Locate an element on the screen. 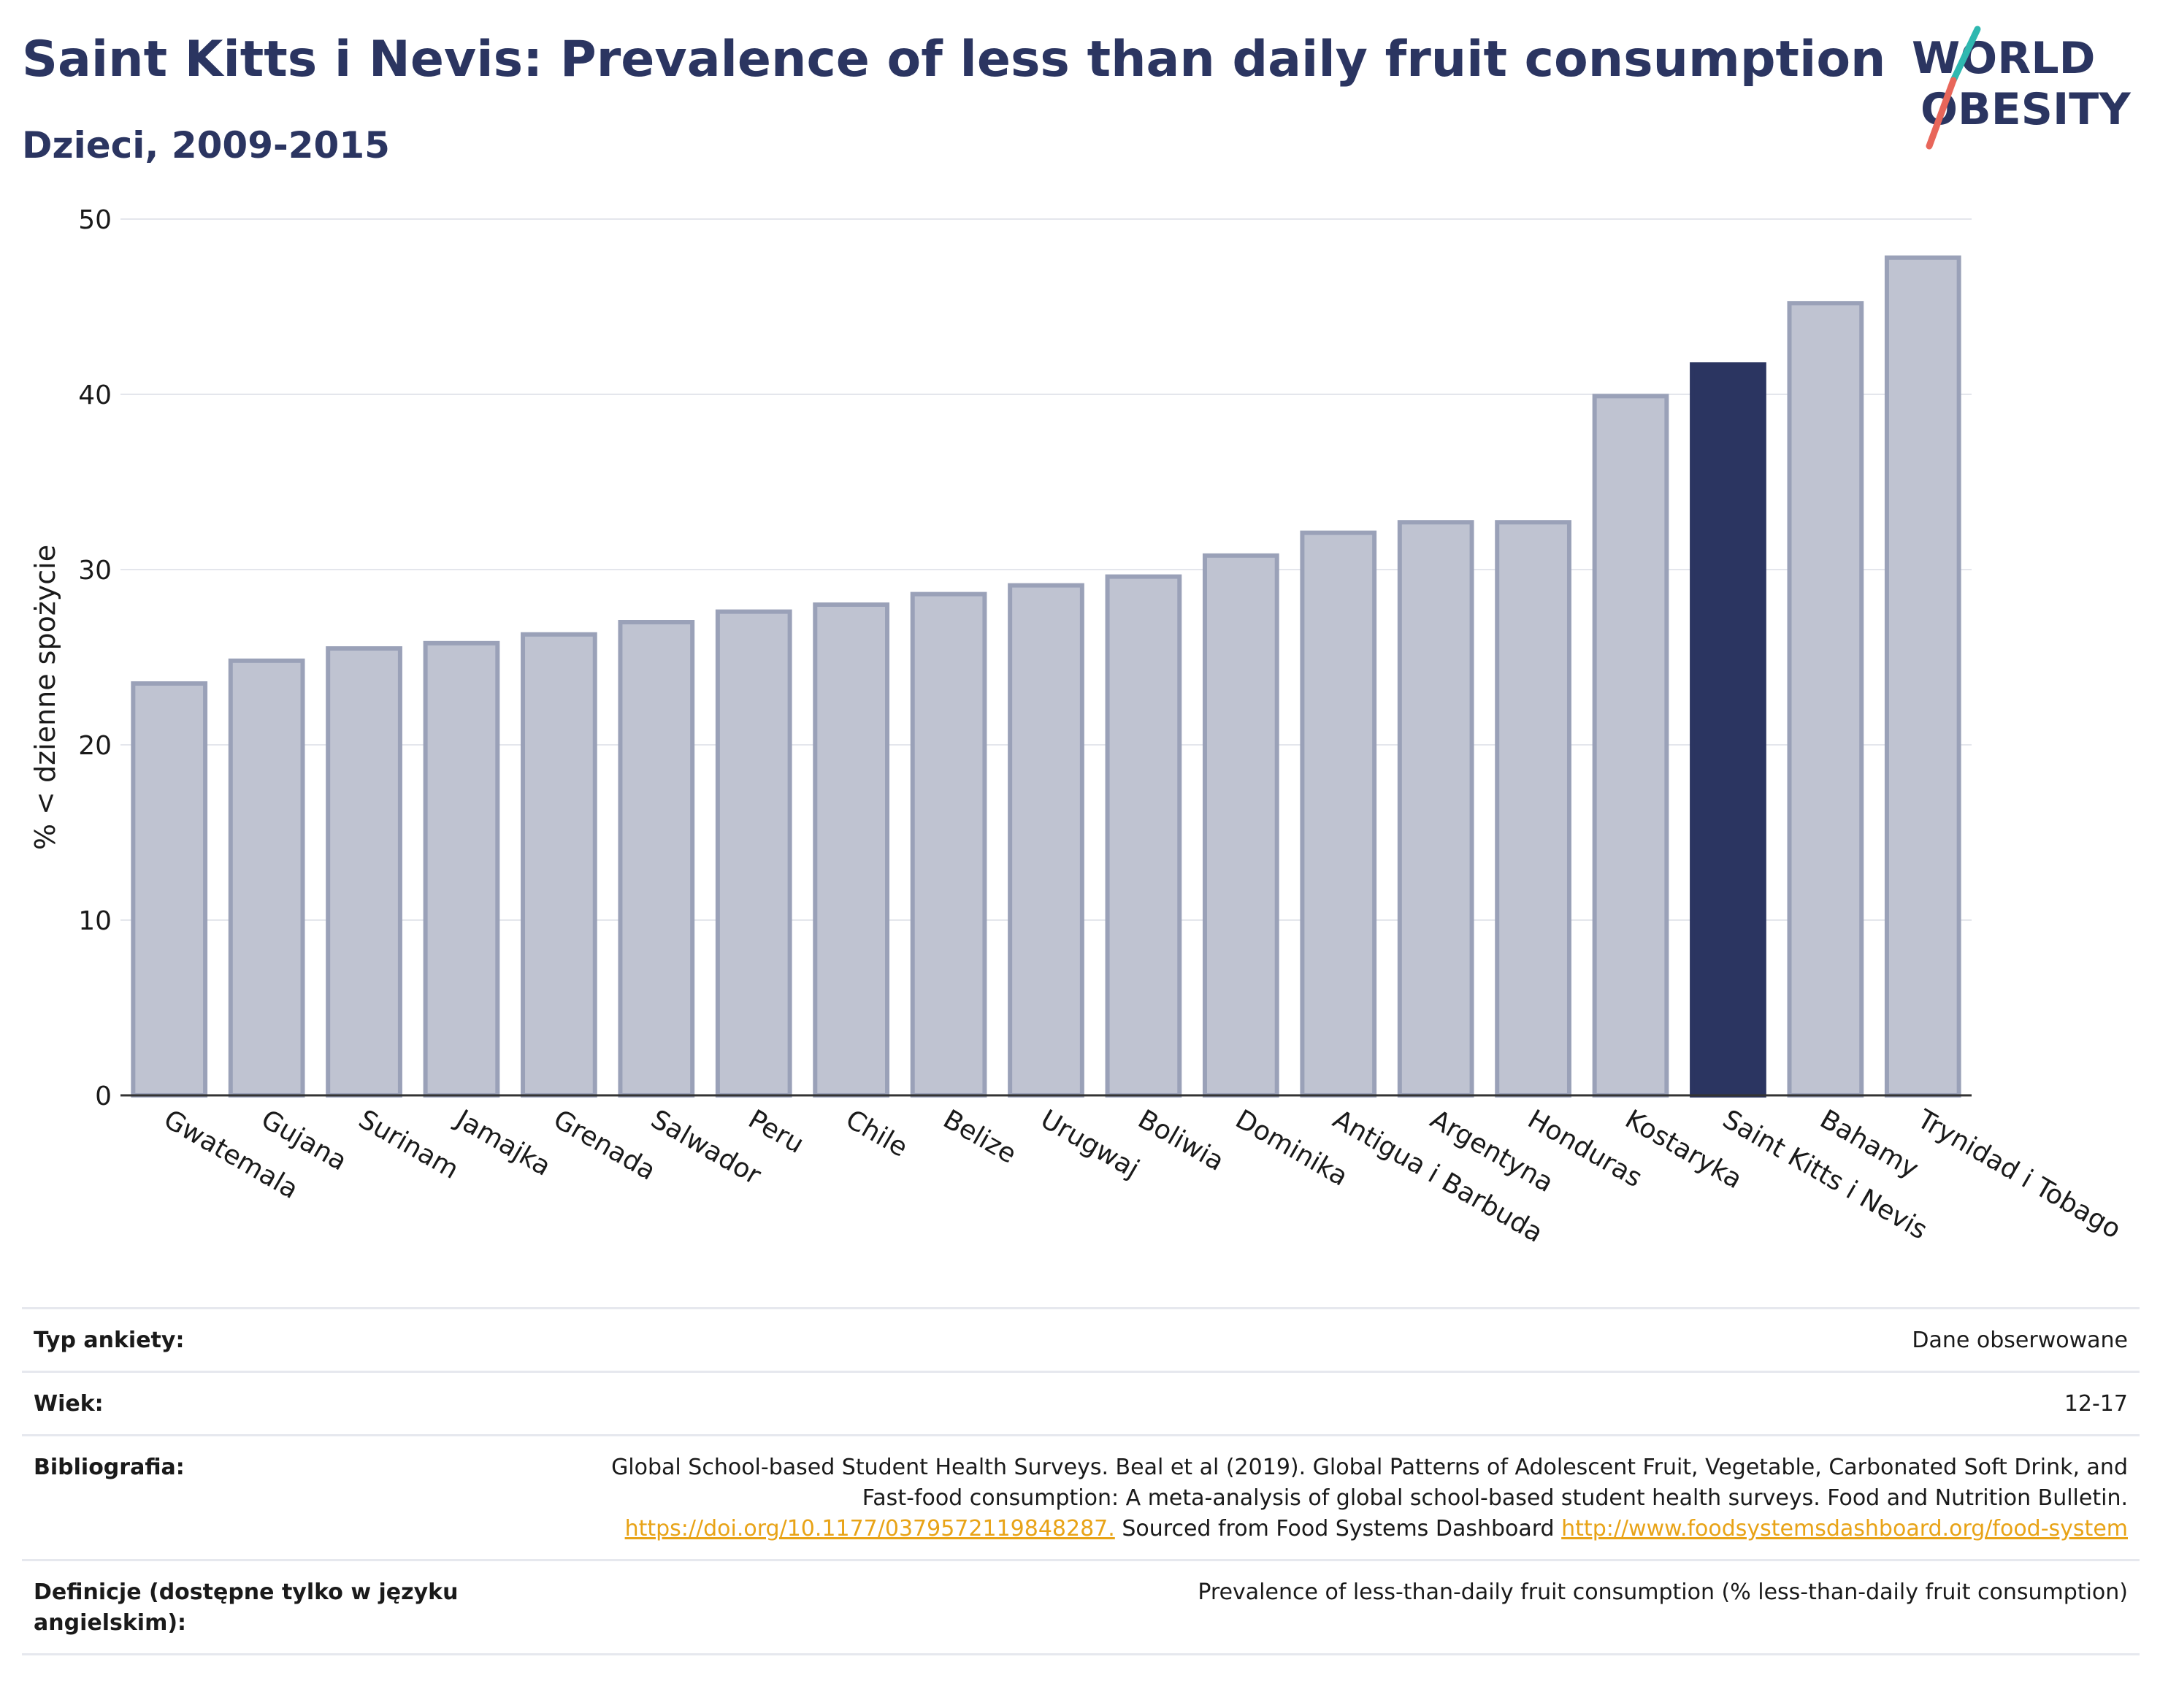  y-tick-label: 40 is located at coordinates (95, 395).